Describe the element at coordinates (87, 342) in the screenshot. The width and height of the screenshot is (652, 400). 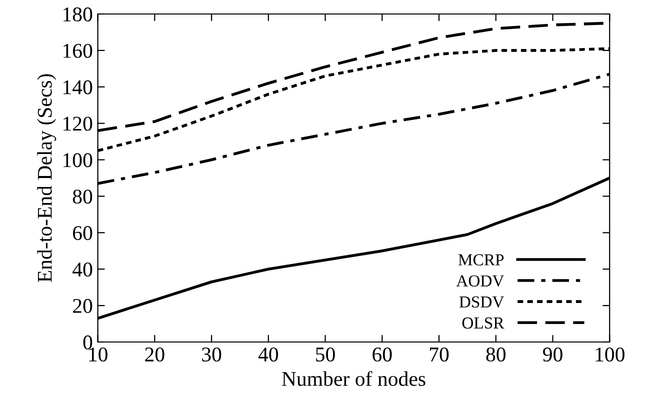
I see `y-tick-label: 0` at that location.